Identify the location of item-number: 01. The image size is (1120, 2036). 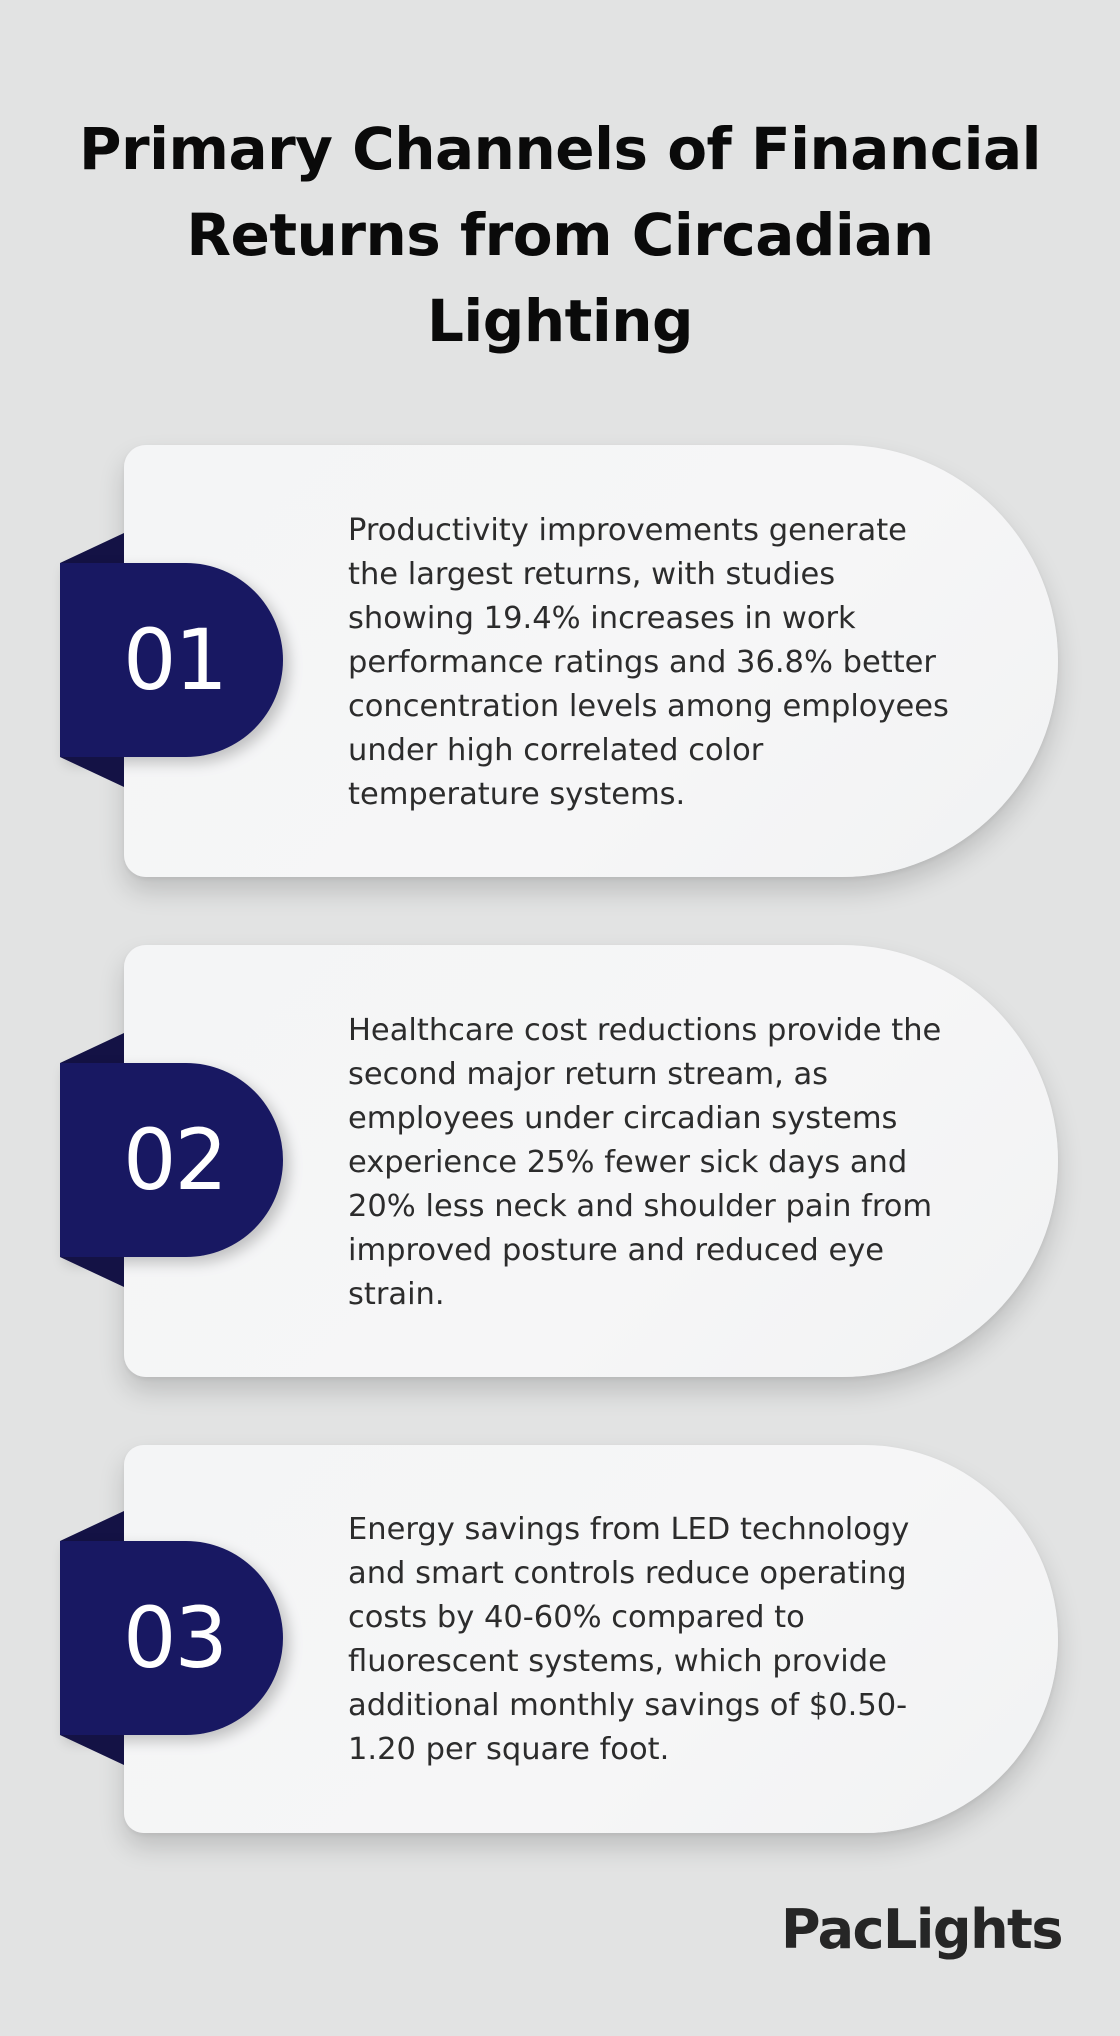
(175, 660).